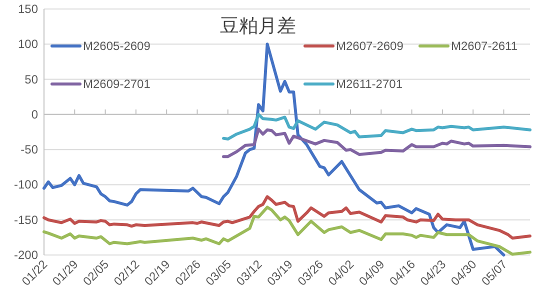  I want to click on y-tick-label: -200, so click(26, 255).